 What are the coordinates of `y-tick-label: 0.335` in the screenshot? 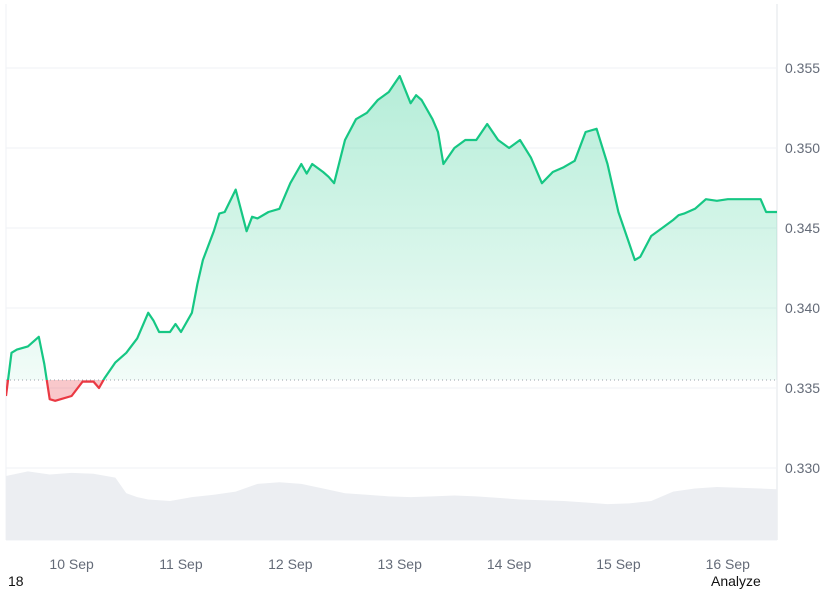 It's located at (802, 388).